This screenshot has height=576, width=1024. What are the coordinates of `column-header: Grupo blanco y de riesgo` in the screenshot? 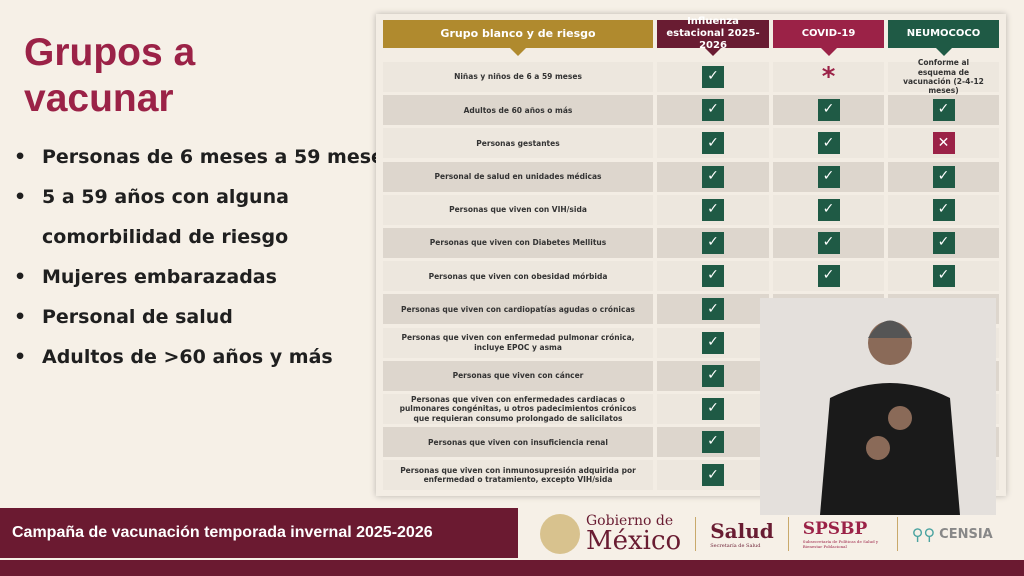 It's located at (518, 38).